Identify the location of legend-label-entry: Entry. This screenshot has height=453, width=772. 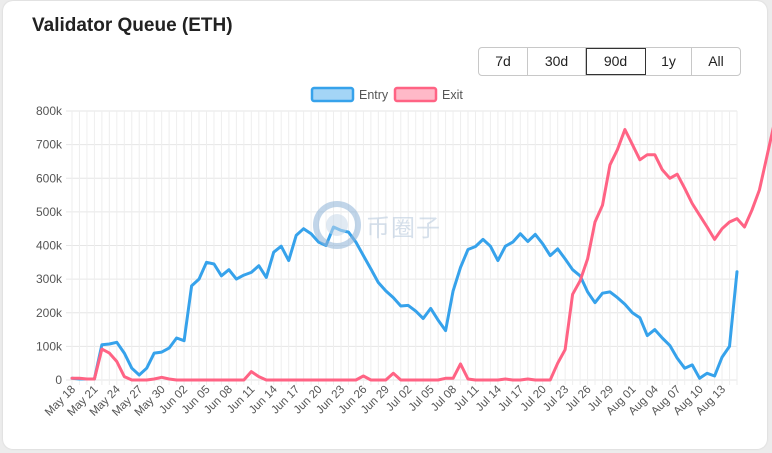
(374, 95).